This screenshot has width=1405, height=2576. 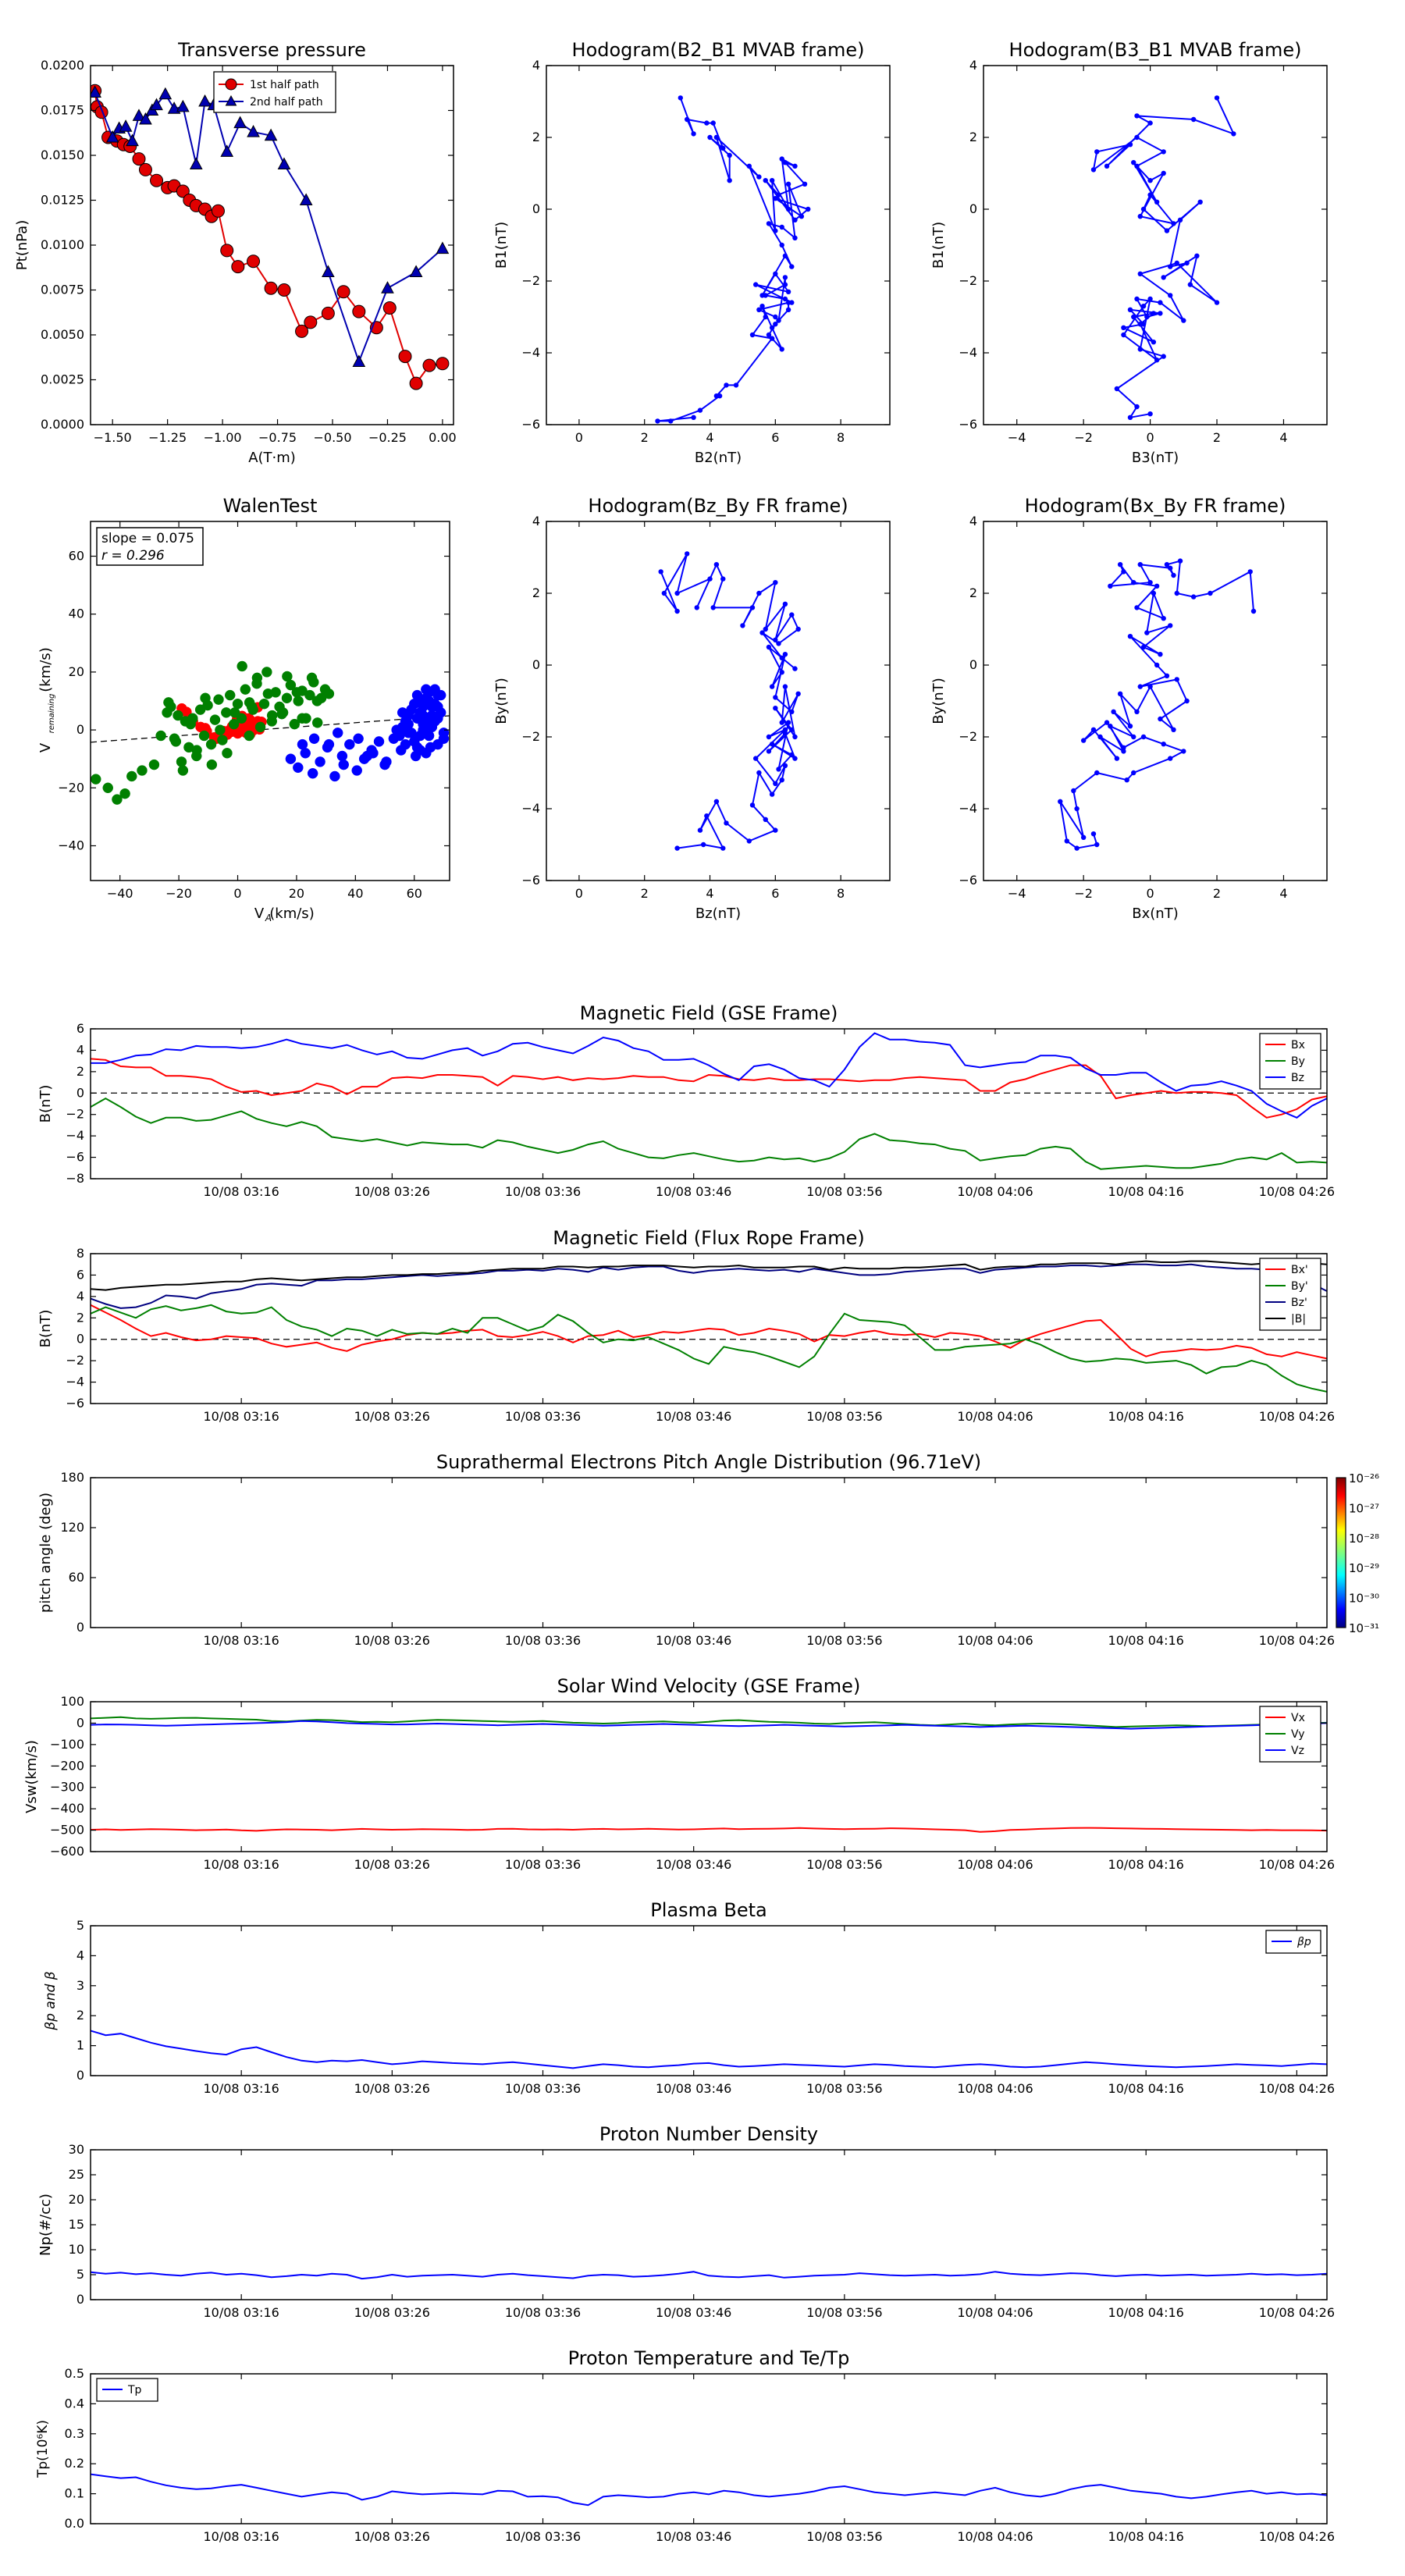 I want to click on chart-walen-ylabel-v: V, so click(x=45, y=747).